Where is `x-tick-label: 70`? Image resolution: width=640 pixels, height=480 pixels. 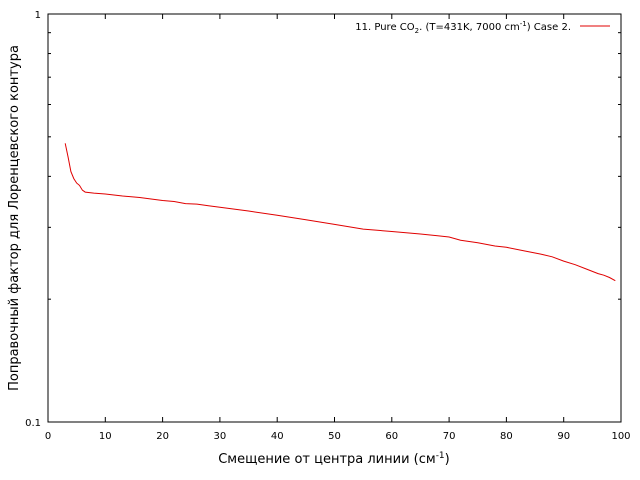
x-tick-label: 70 is located at coordinates (449, 436).